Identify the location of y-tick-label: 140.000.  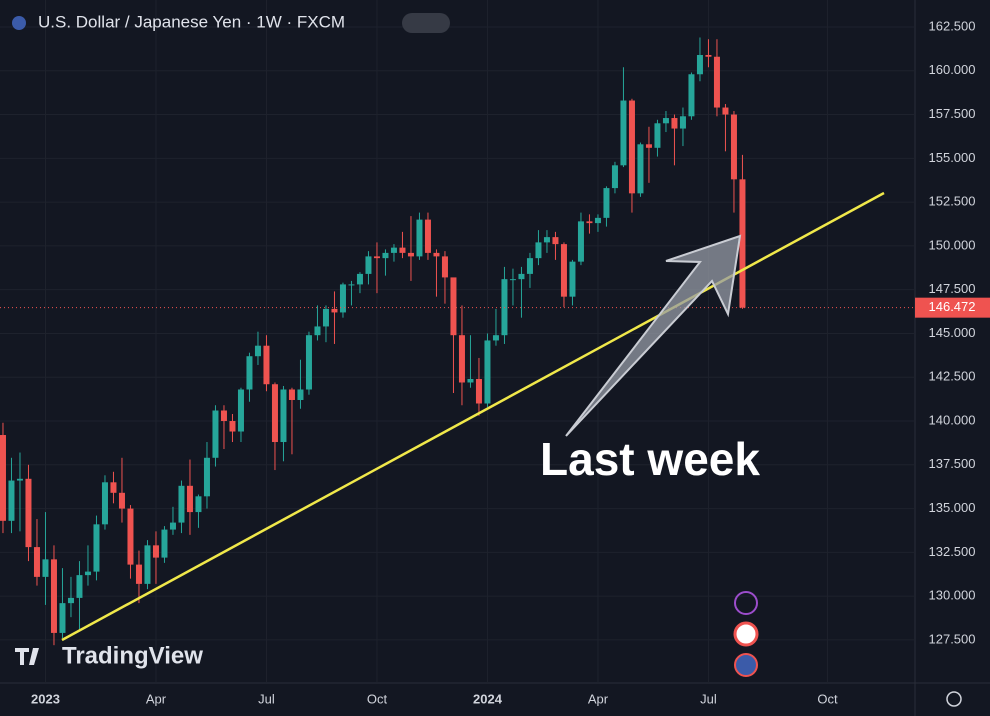
(952, 419).